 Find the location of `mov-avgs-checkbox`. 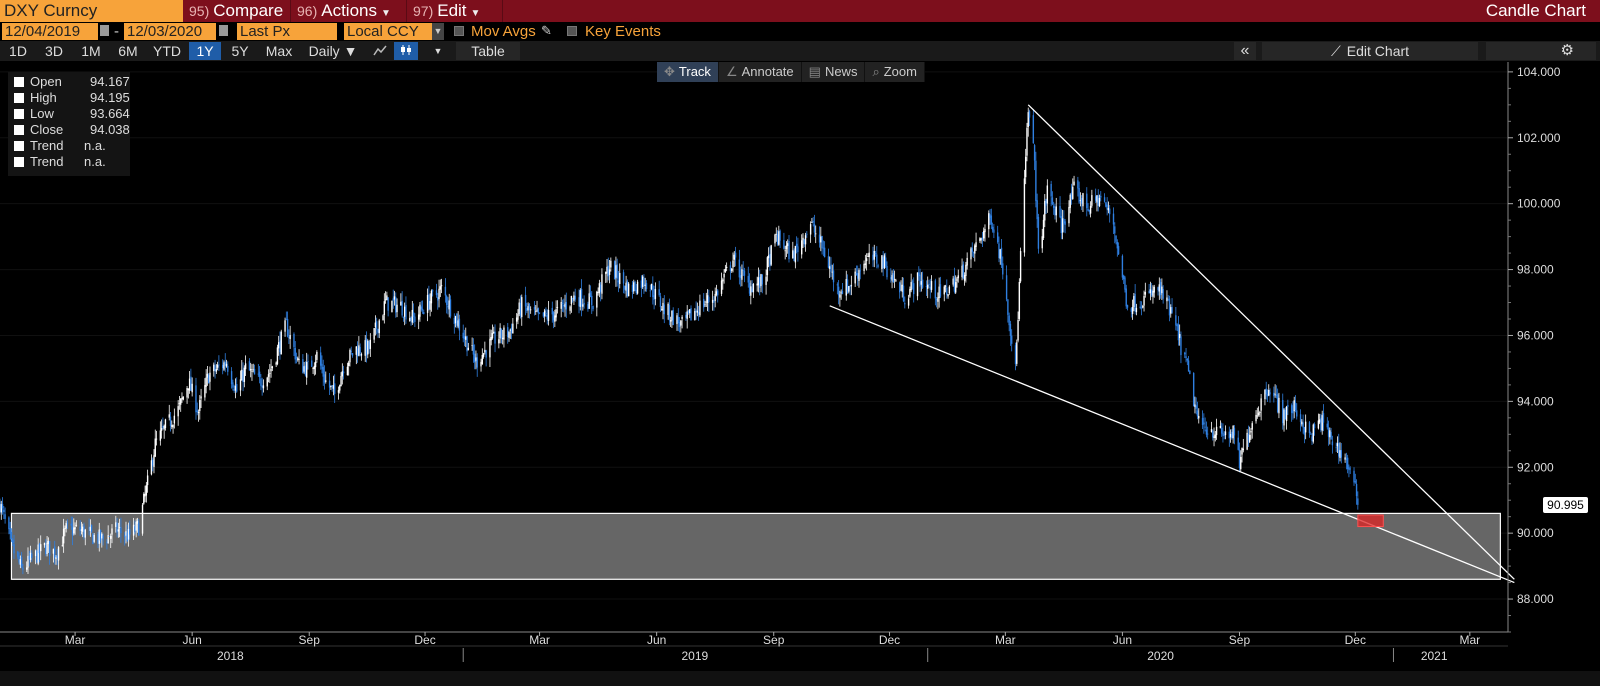

mov-avgs-checkbox is located at coordinates (459, 31).